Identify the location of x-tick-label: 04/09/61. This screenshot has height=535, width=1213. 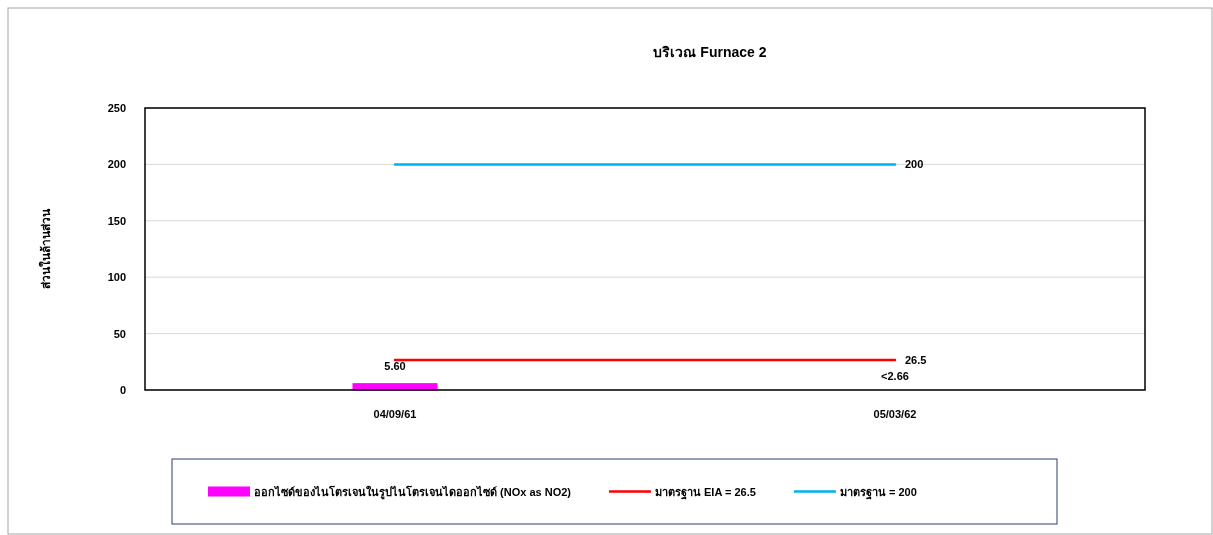
(395, 414).